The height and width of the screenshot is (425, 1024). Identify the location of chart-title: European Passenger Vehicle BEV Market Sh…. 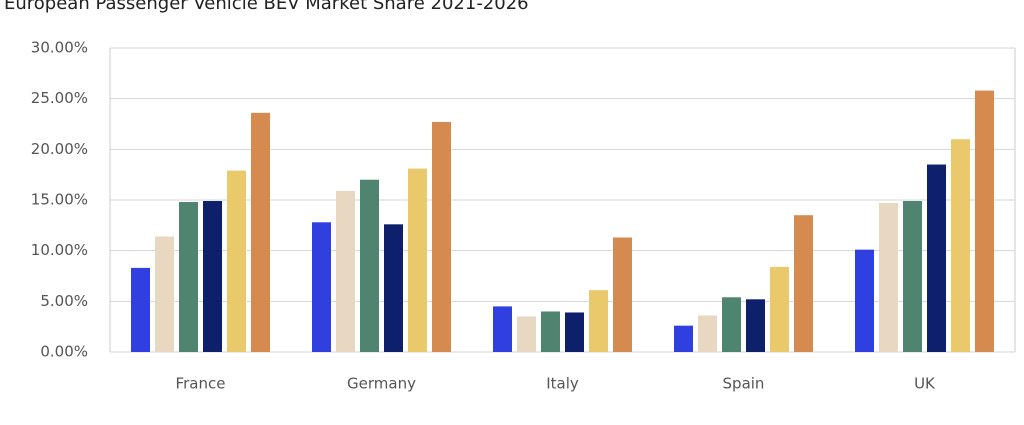
(266, 7).